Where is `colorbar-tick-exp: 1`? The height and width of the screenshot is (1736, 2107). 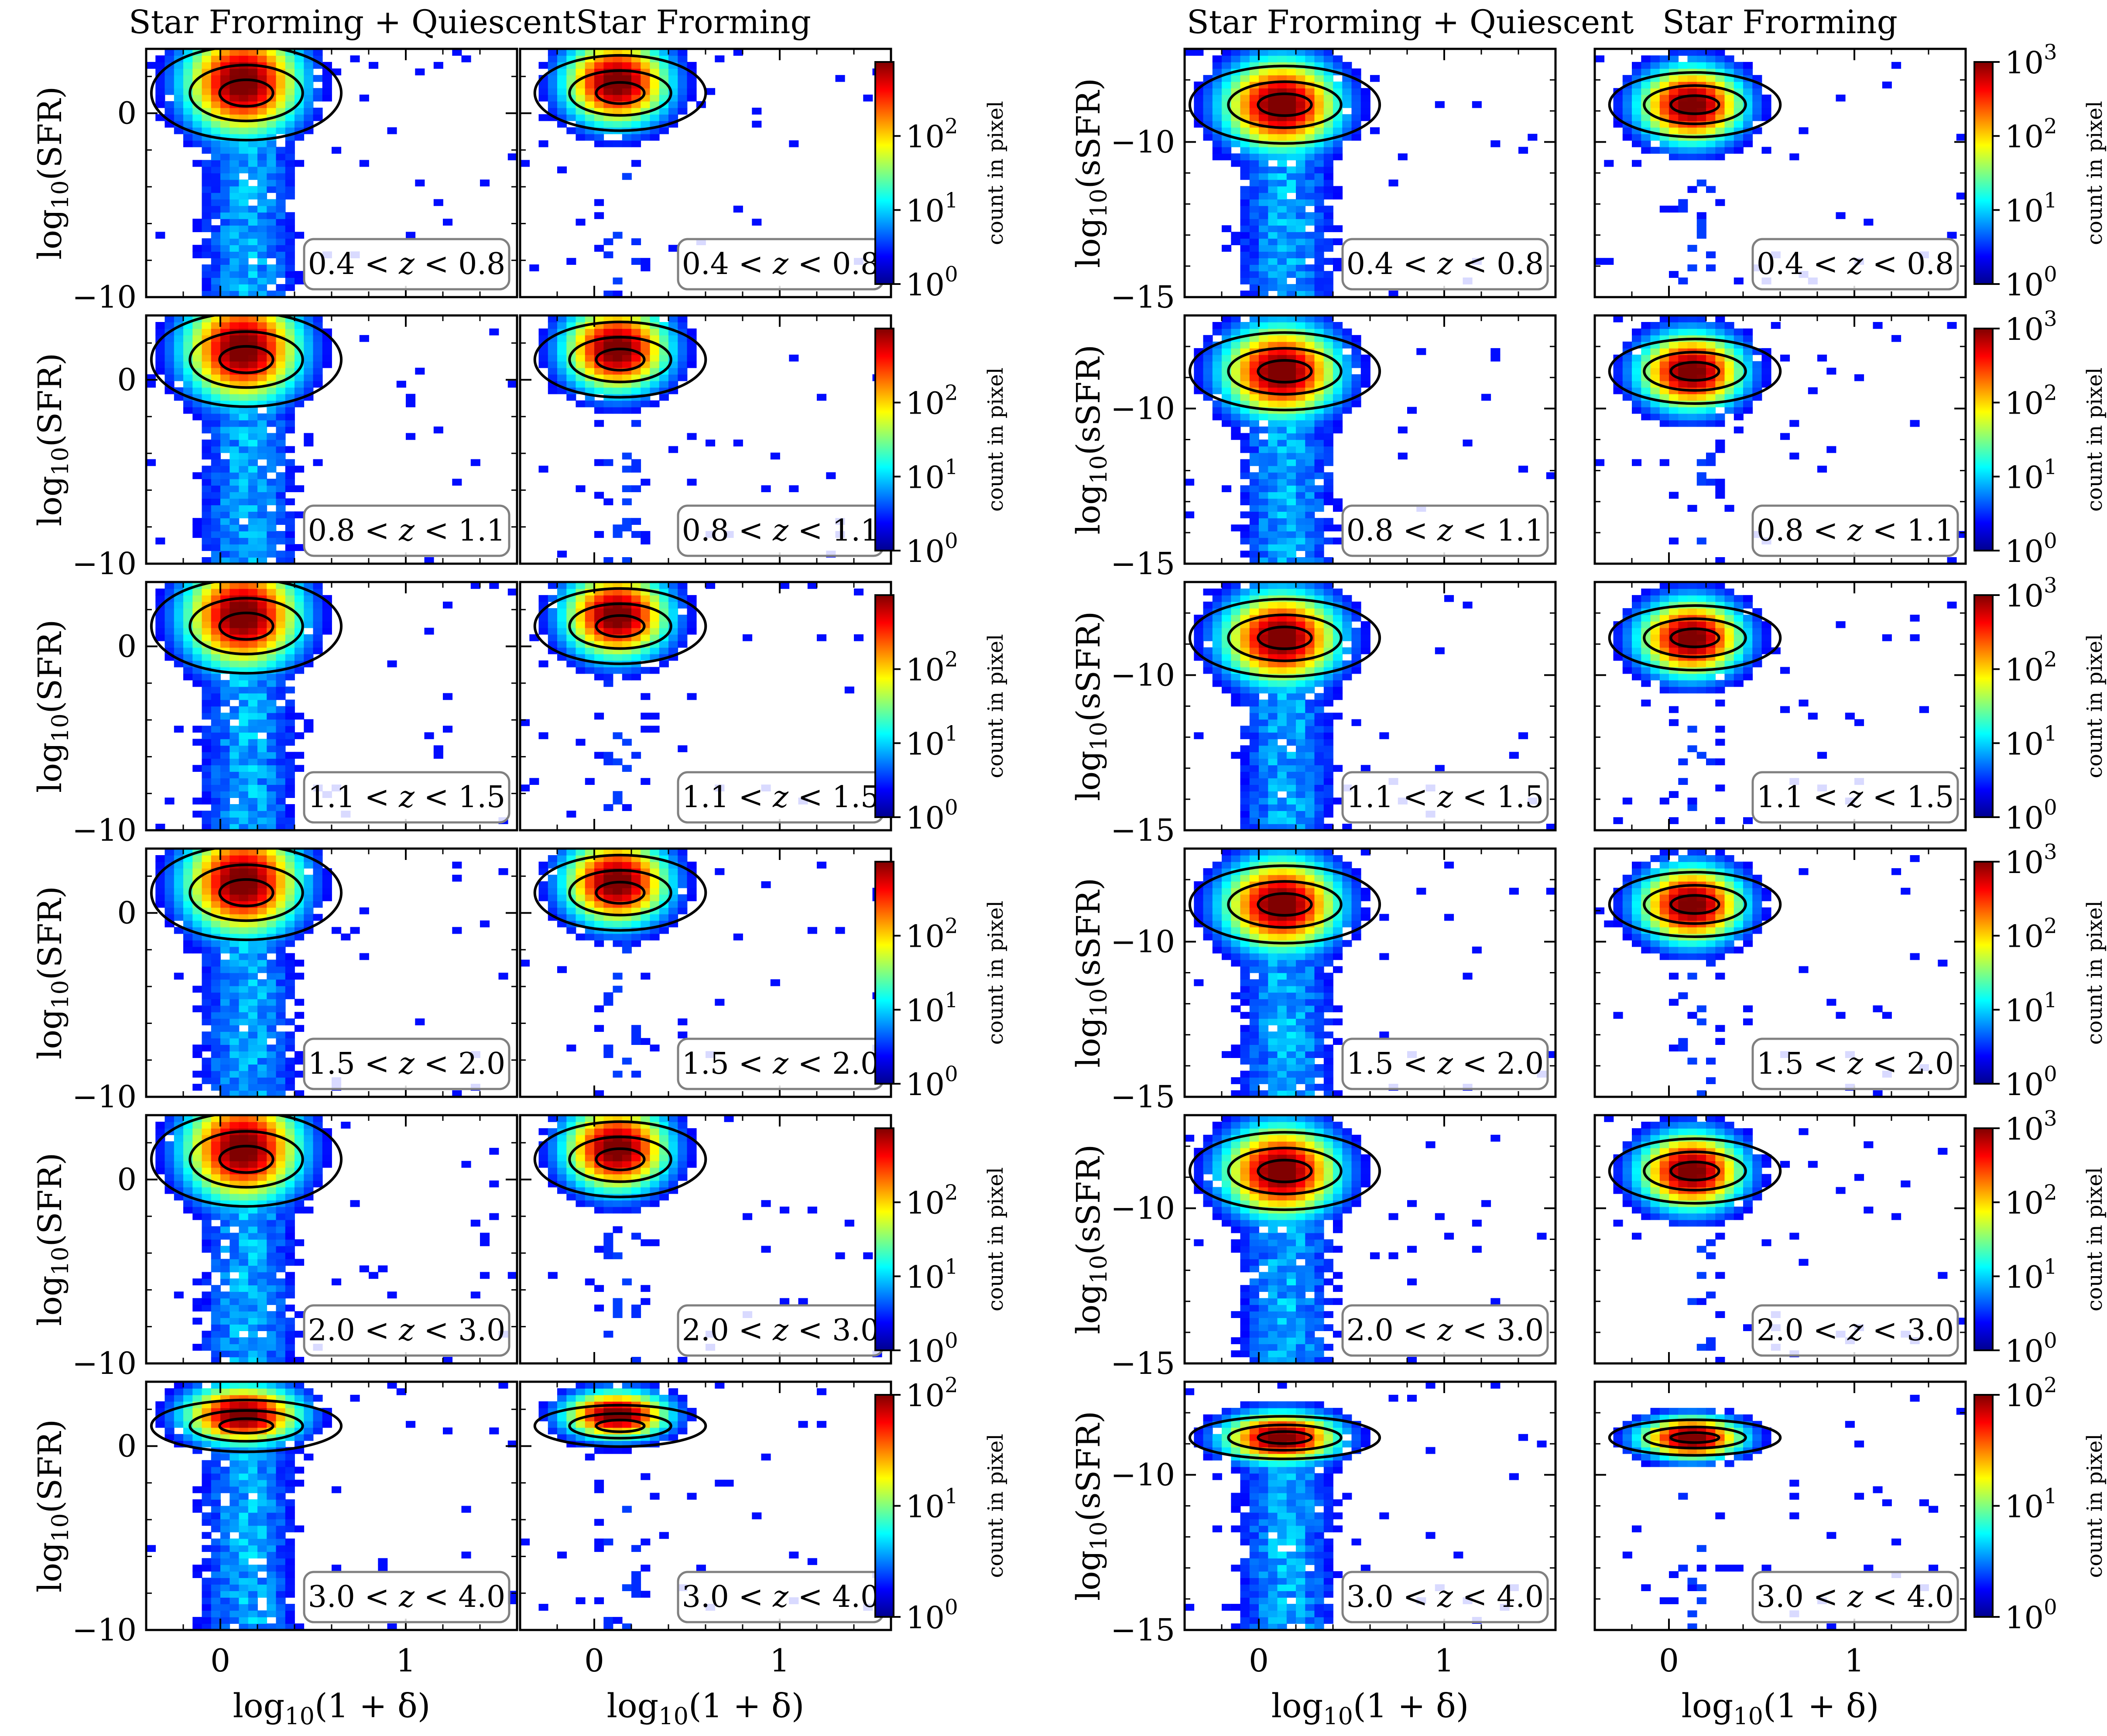
colorbar-tick-exp: 1 is located at coordinates (2050, 200).